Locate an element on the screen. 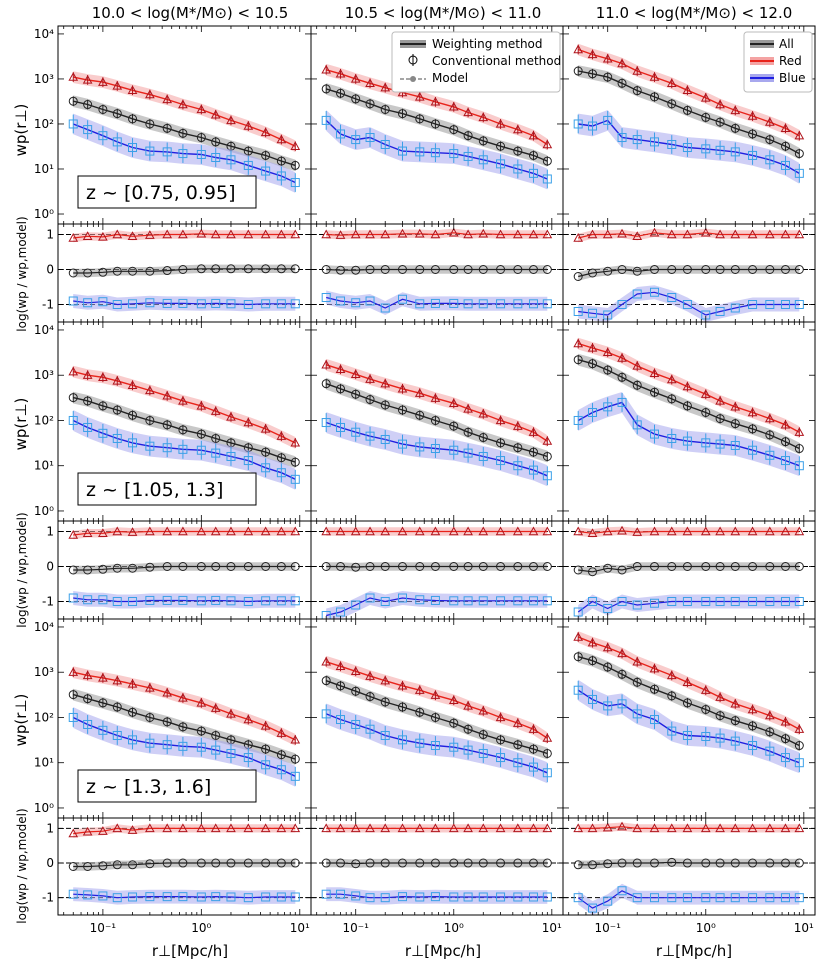 The width and height of the screenshot is (830, 966). main-plot-r3c1 is located at coordinates (184, 726).